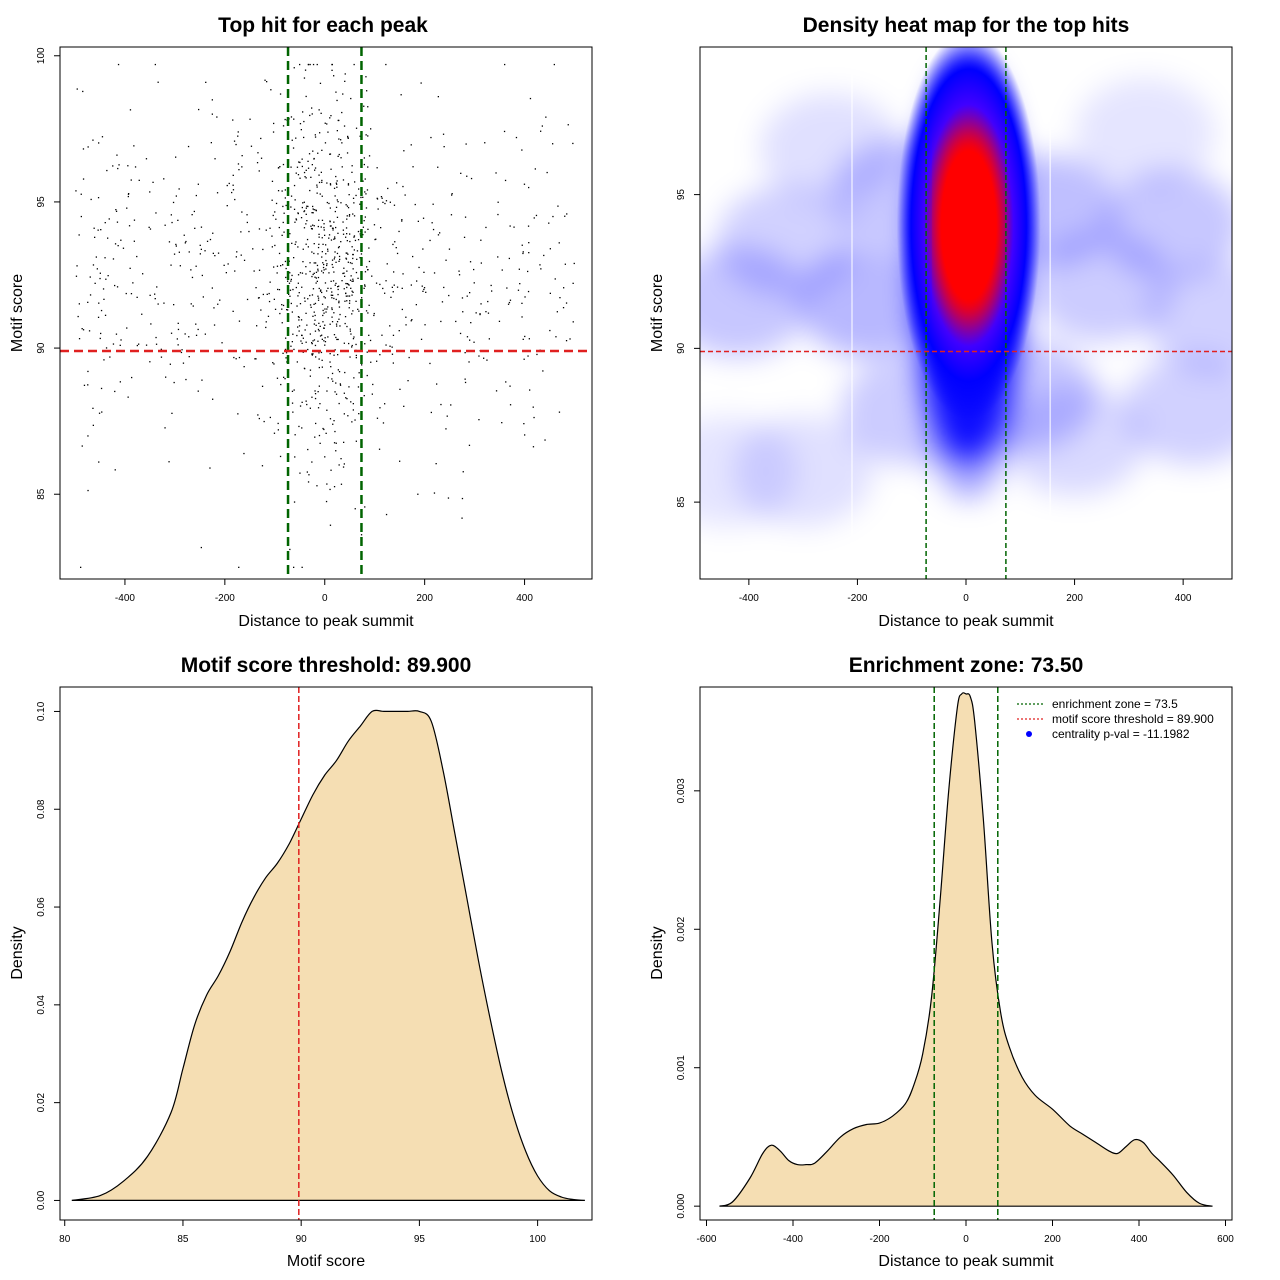  Describe the element at coordinates (966, 25) in the screenshot. I see `heatmap-title: Density heat map for the top hits` at that location.